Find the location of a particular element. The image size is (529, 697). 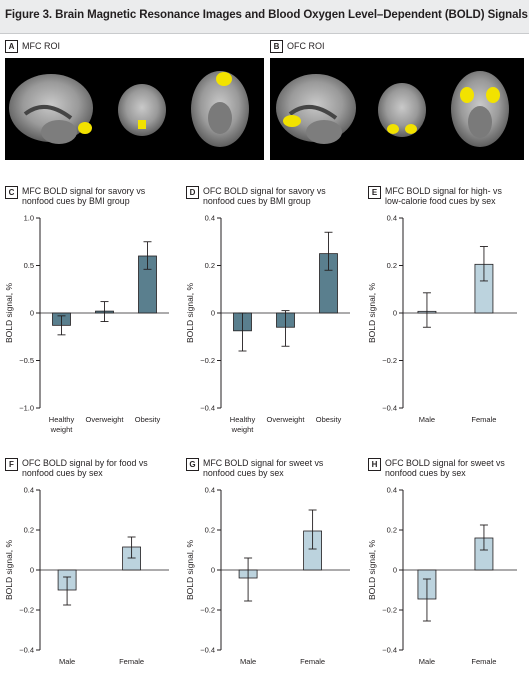

mfc-roi-svg is located at coordinates (129, 109).